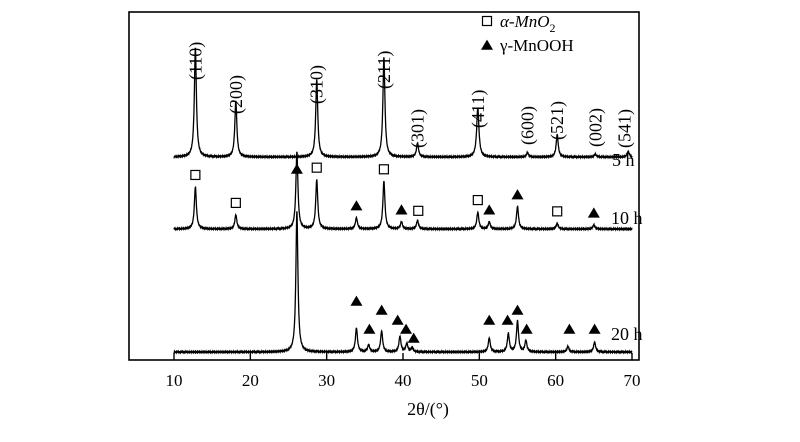  Describe the element at coordinates (627, 334) in the screenshot. I see `trace-label: 20 h` at that location.